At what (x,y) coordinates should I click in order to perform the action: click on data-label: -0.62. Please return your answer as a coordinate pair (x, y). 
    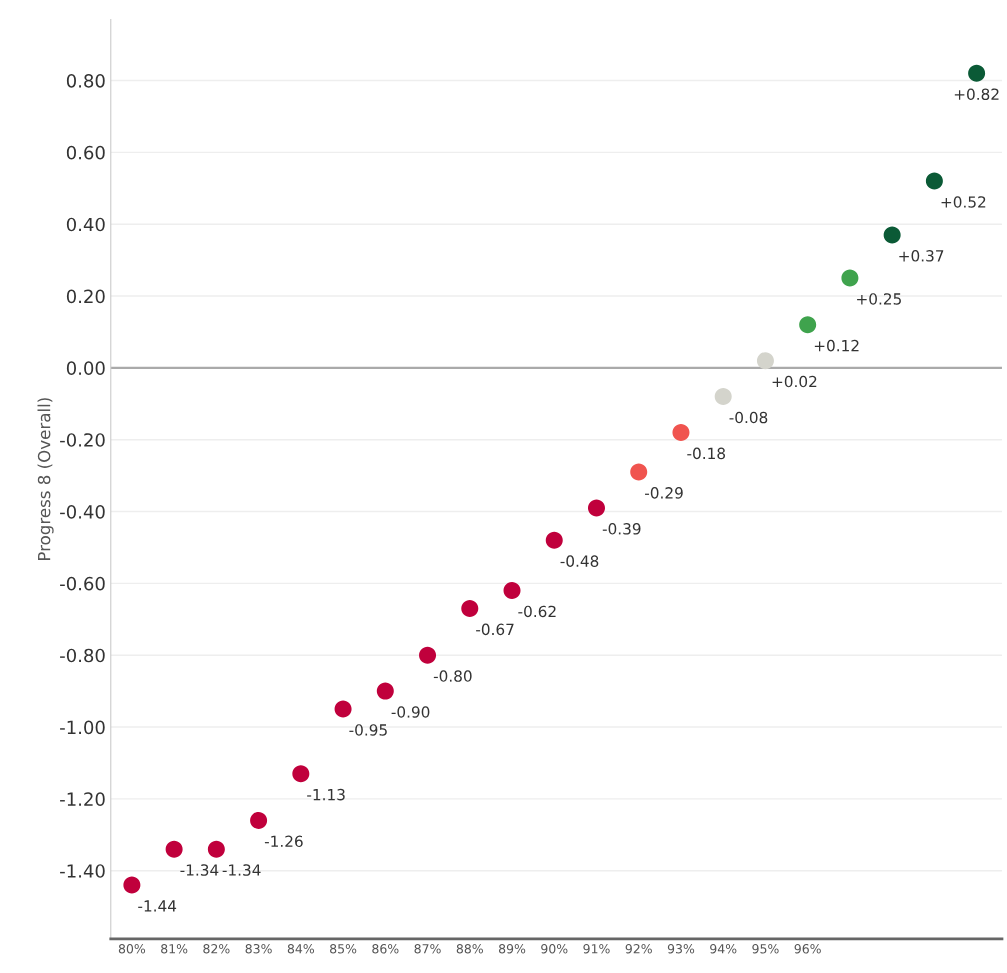
    Looking at the image, I should click on (537, 611).